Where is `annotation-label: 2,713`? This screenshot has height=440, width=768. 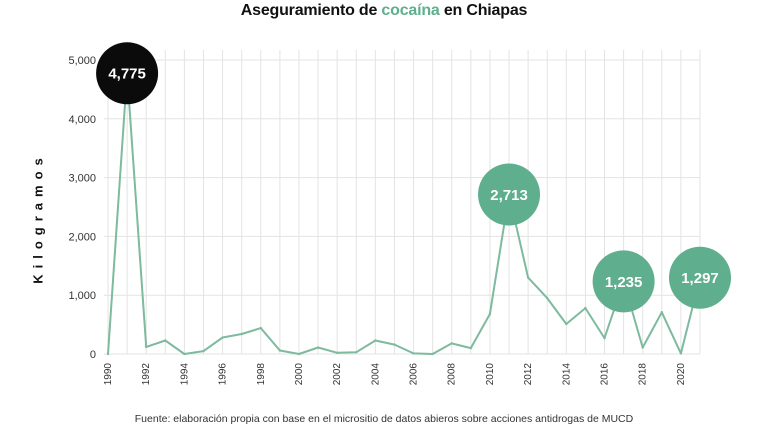 annotation-label: 2,713 is located at coordinates (509, 195).